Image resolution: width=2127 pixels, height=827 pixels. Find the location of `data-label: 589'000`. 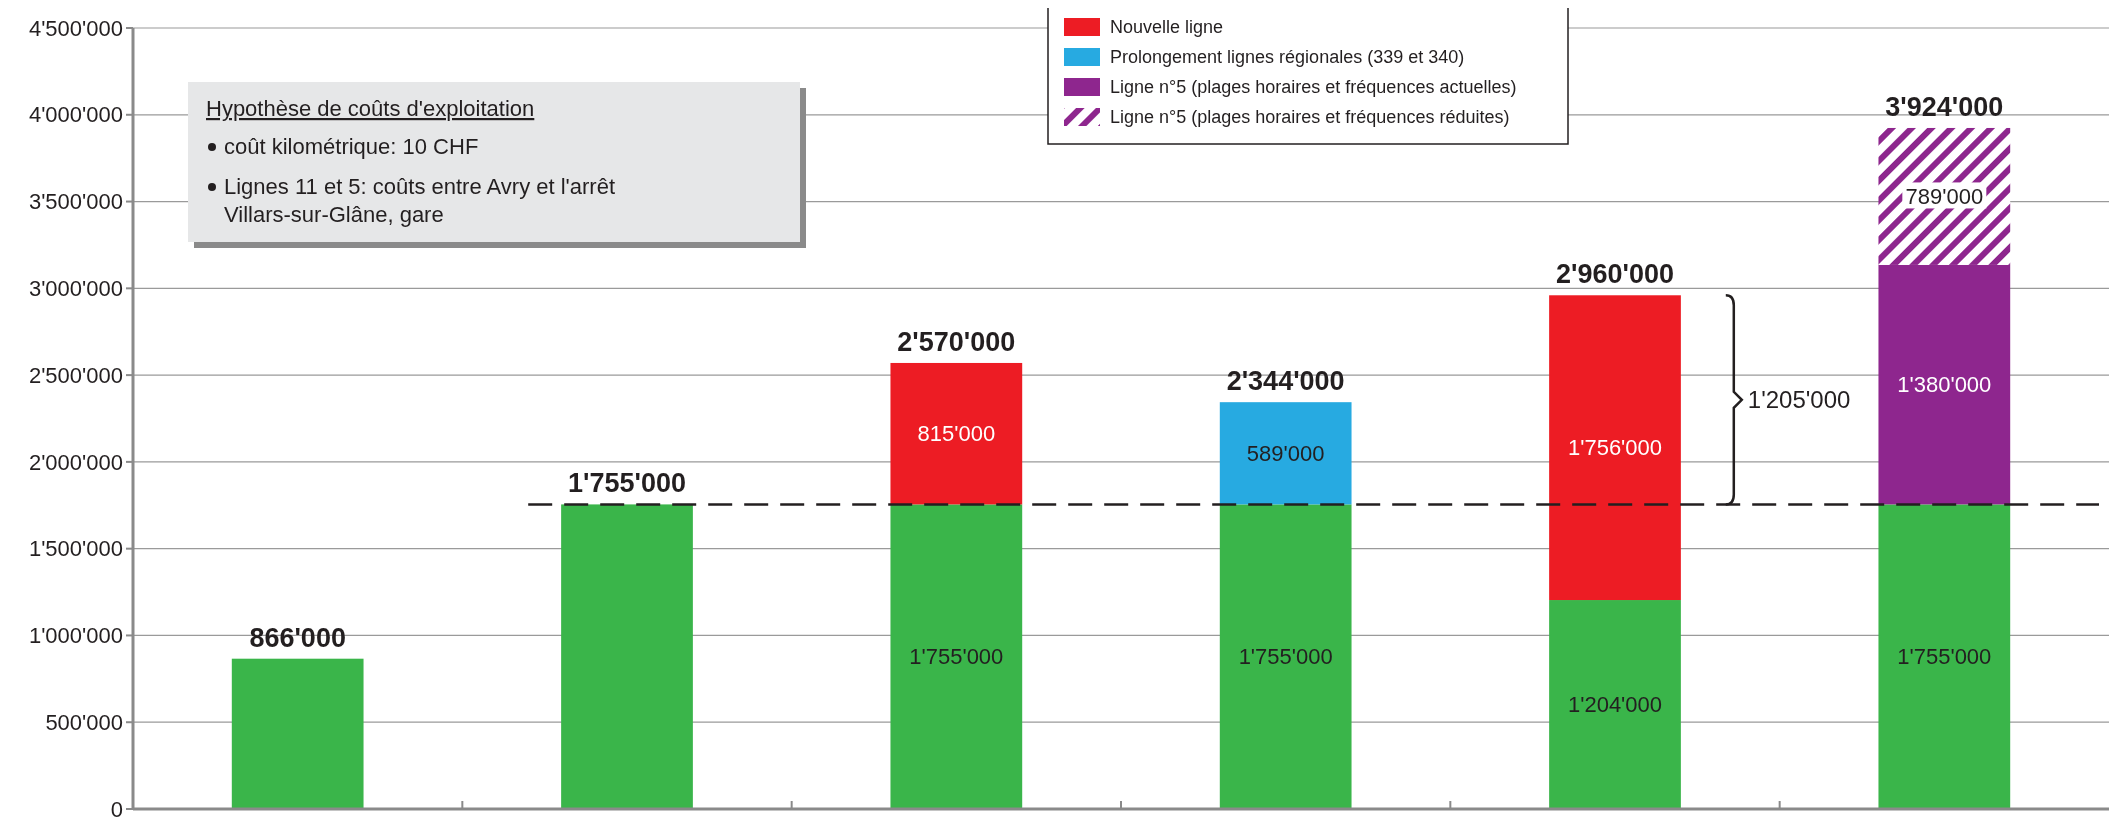

data-label: 589'000 is located at coordinates (1285, 453).